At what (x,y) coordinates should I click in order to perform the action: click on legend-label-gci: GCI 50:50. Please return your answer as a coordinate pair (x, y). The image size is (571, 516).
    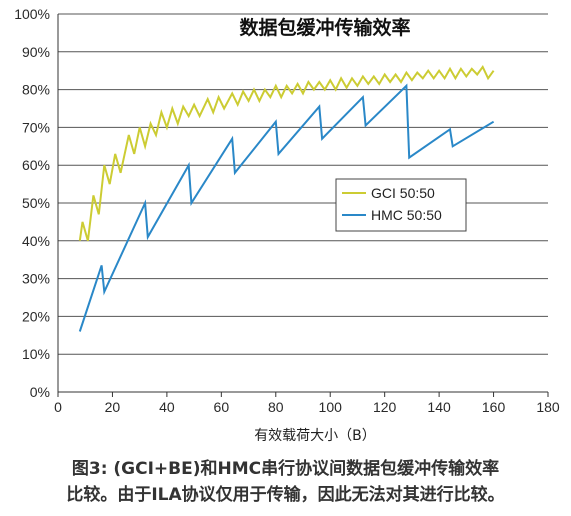
    Looking at the image, I should click on (403, 193).